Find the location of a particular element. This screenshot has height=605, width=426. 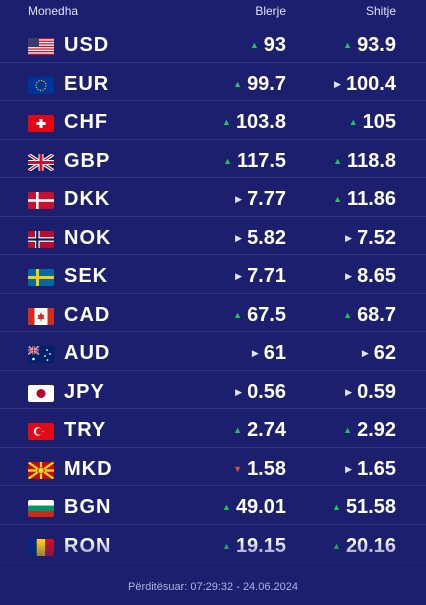

sell-rate: ▲ 51.58 is located at coordinates (364, 507).